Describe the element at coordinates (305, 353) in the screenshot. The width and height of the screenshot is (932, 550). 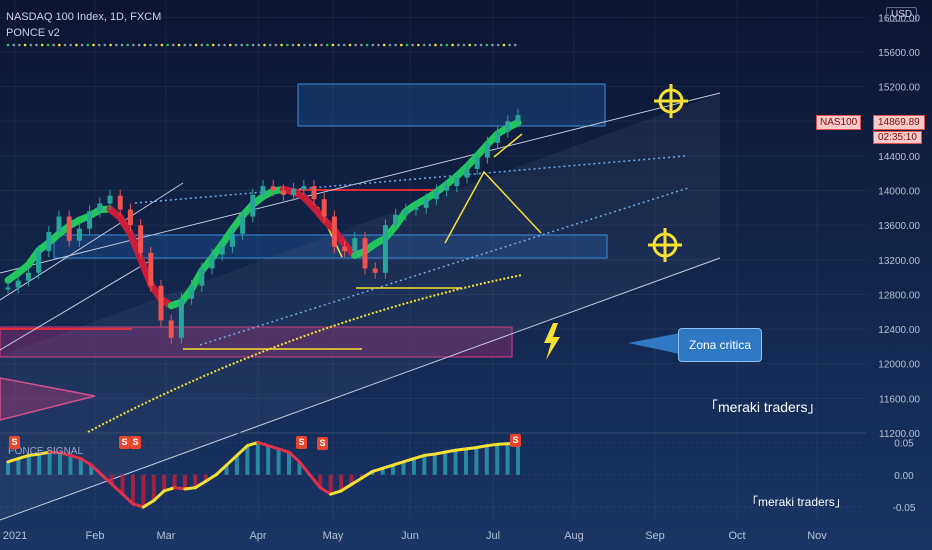
I see `yellow-dotted-ma` at that location.